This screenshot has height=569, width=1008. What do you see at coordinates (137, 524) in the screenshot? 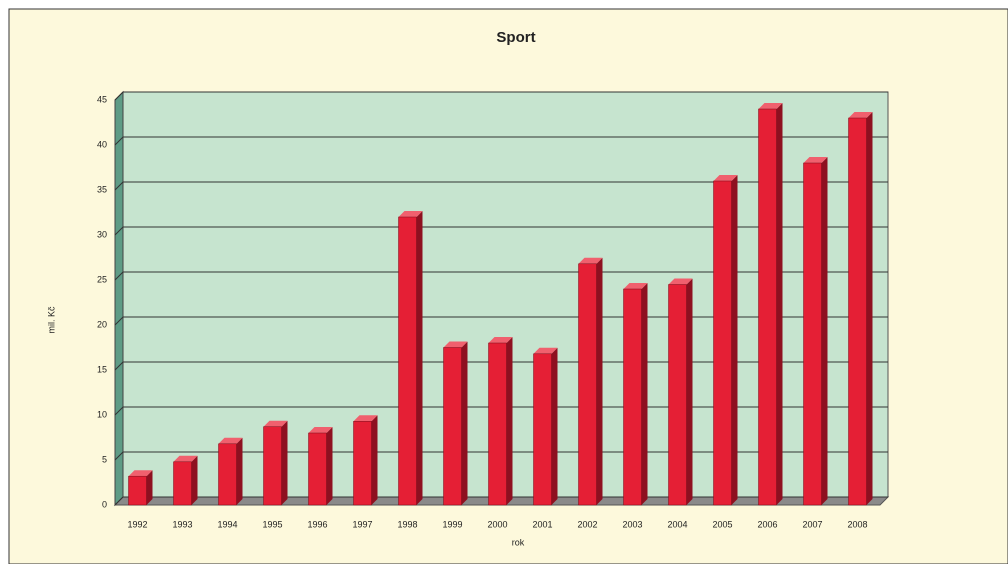
I see `x-tick-label: 1992` at bounding box center [137, 524].